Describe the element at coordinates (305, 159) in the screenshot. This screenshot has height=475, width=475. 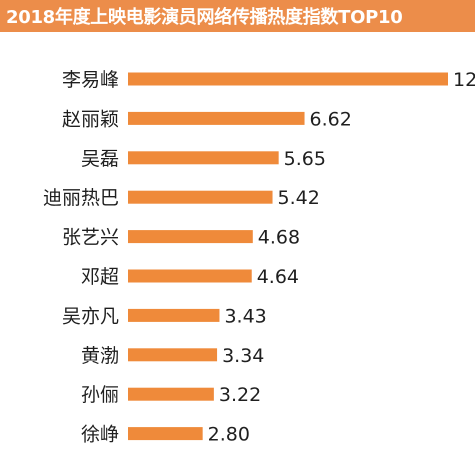
I see `value-label: 5.65` at that location.